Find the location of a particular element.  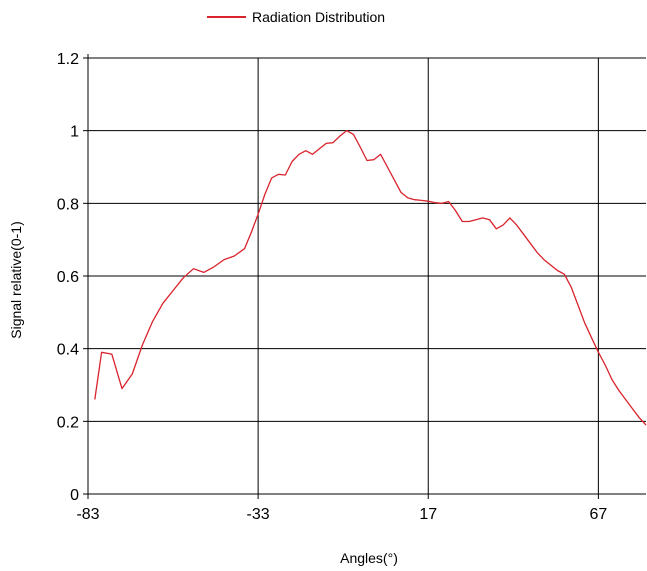

x-tick-label: 17 is located at coordinates (428, 514).